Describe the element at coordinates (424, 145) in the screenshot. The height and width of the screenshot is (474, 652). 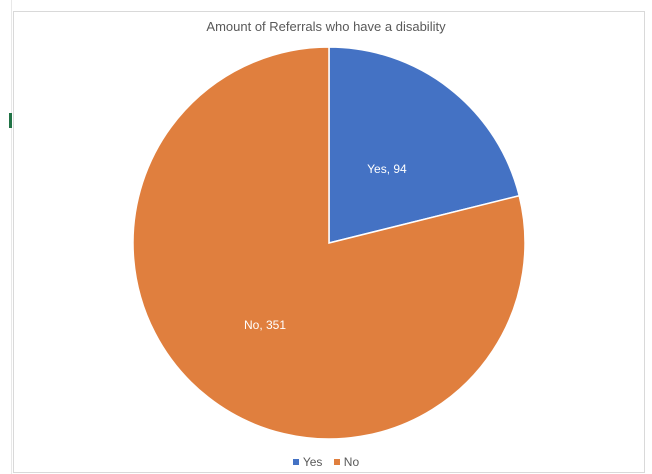
I see `pie-slice-yes` at that location.